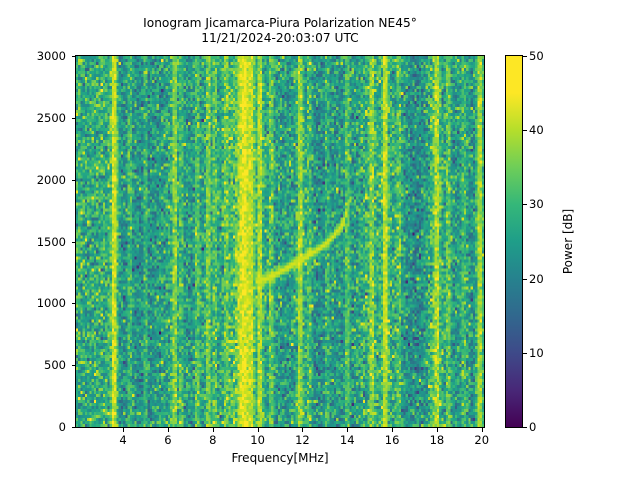 This screenshot has height=480, width=640. Describe the element at coordinates (482, 440) in the screenshot. I see `x-tick-label: 20` at that location.